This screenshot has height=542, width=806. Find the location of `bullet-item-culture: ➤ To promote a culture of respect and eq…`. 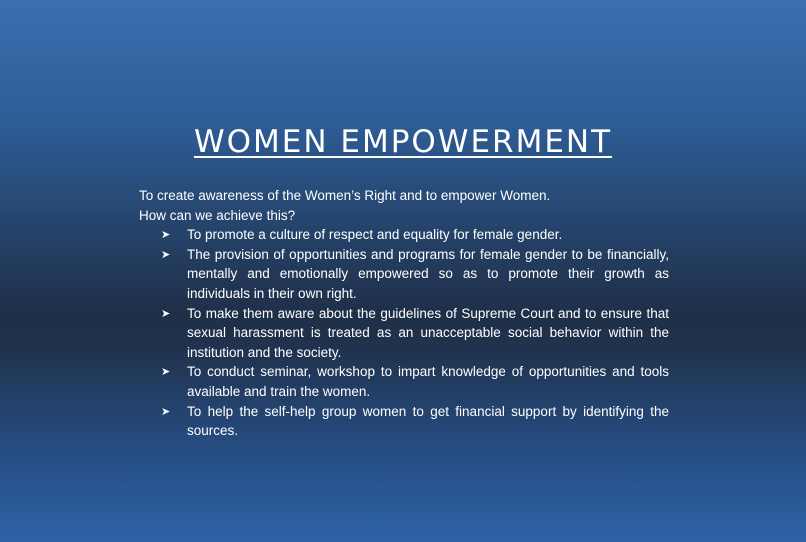

bullet-item-culture: ➤ To promote a culture of respect and eq… is located at coordinates (415, 235).